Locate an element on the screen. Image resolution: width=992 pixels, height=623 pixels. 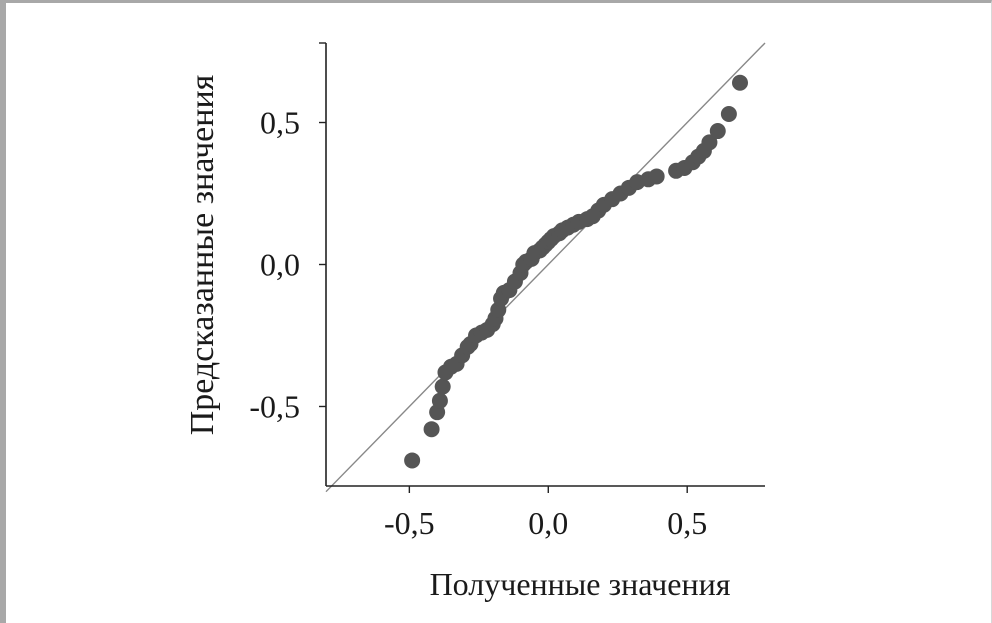
x-tick-label: -0,5 is located at coordinates (409, 523).